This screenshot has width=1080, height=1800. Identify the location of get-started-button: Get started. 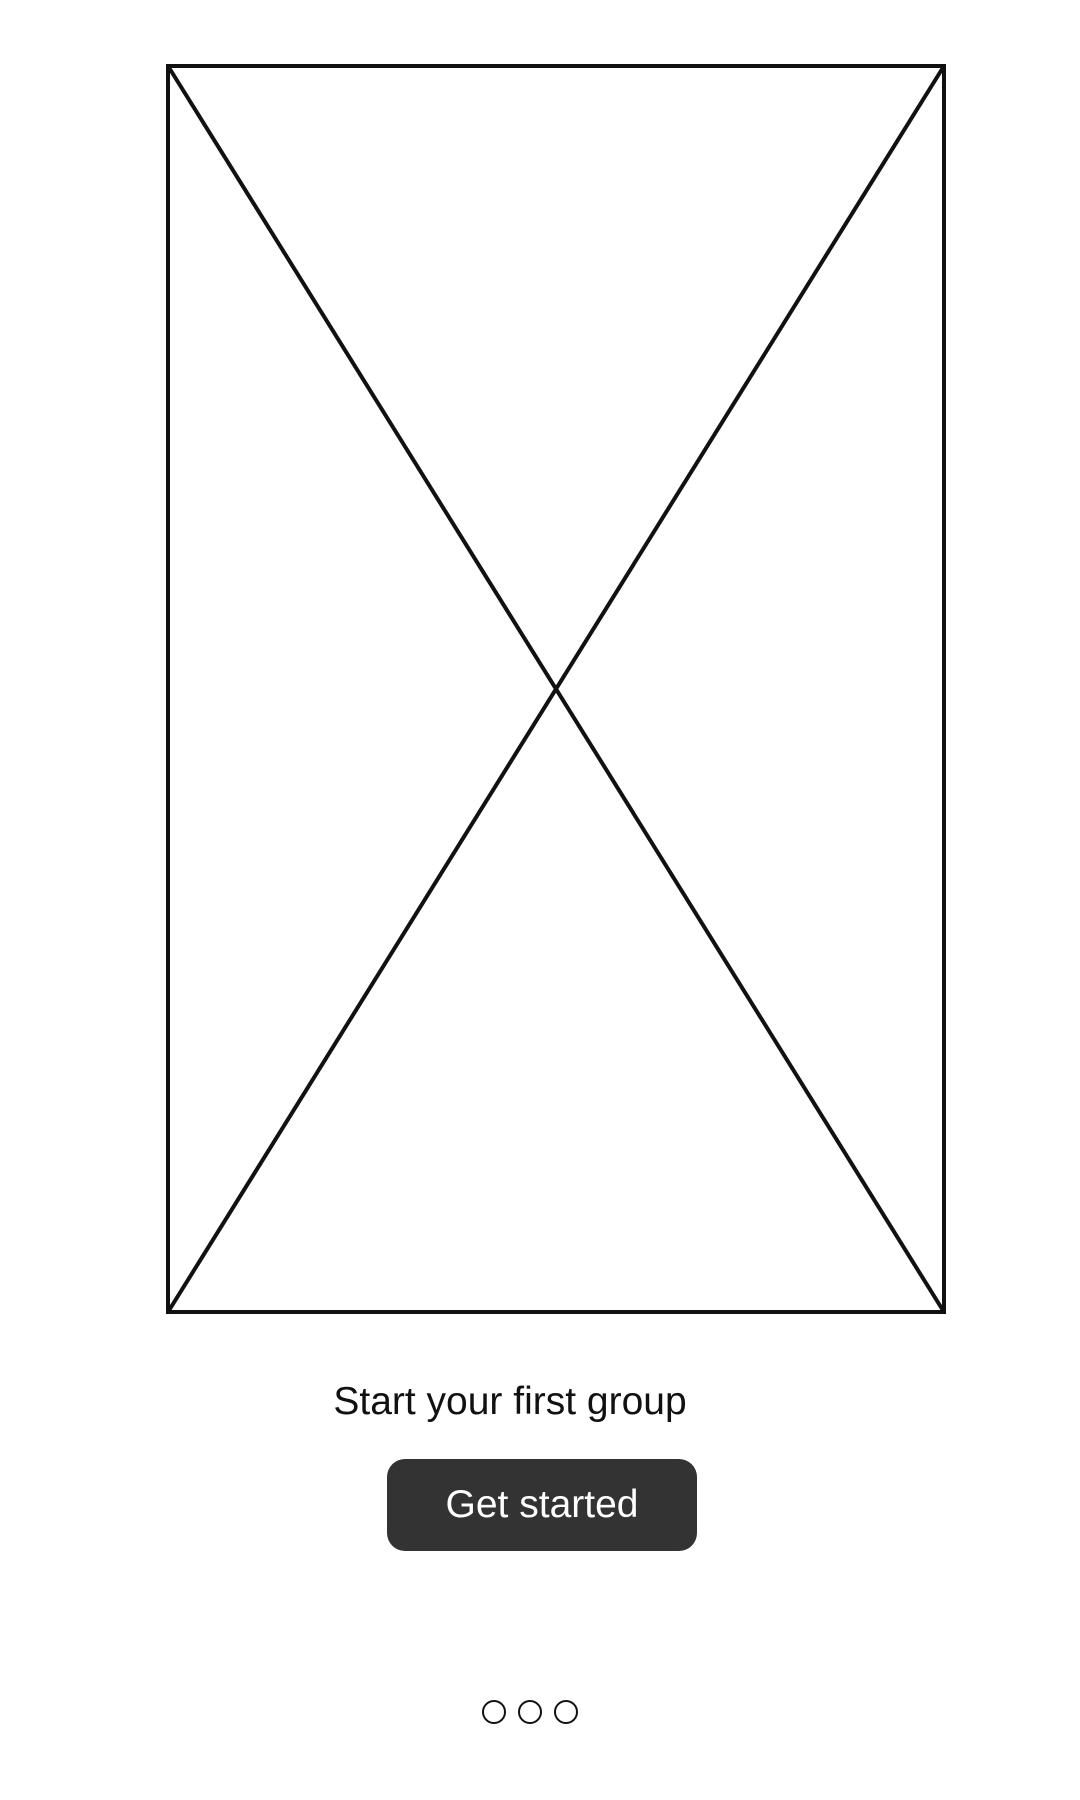
(542, 1505).